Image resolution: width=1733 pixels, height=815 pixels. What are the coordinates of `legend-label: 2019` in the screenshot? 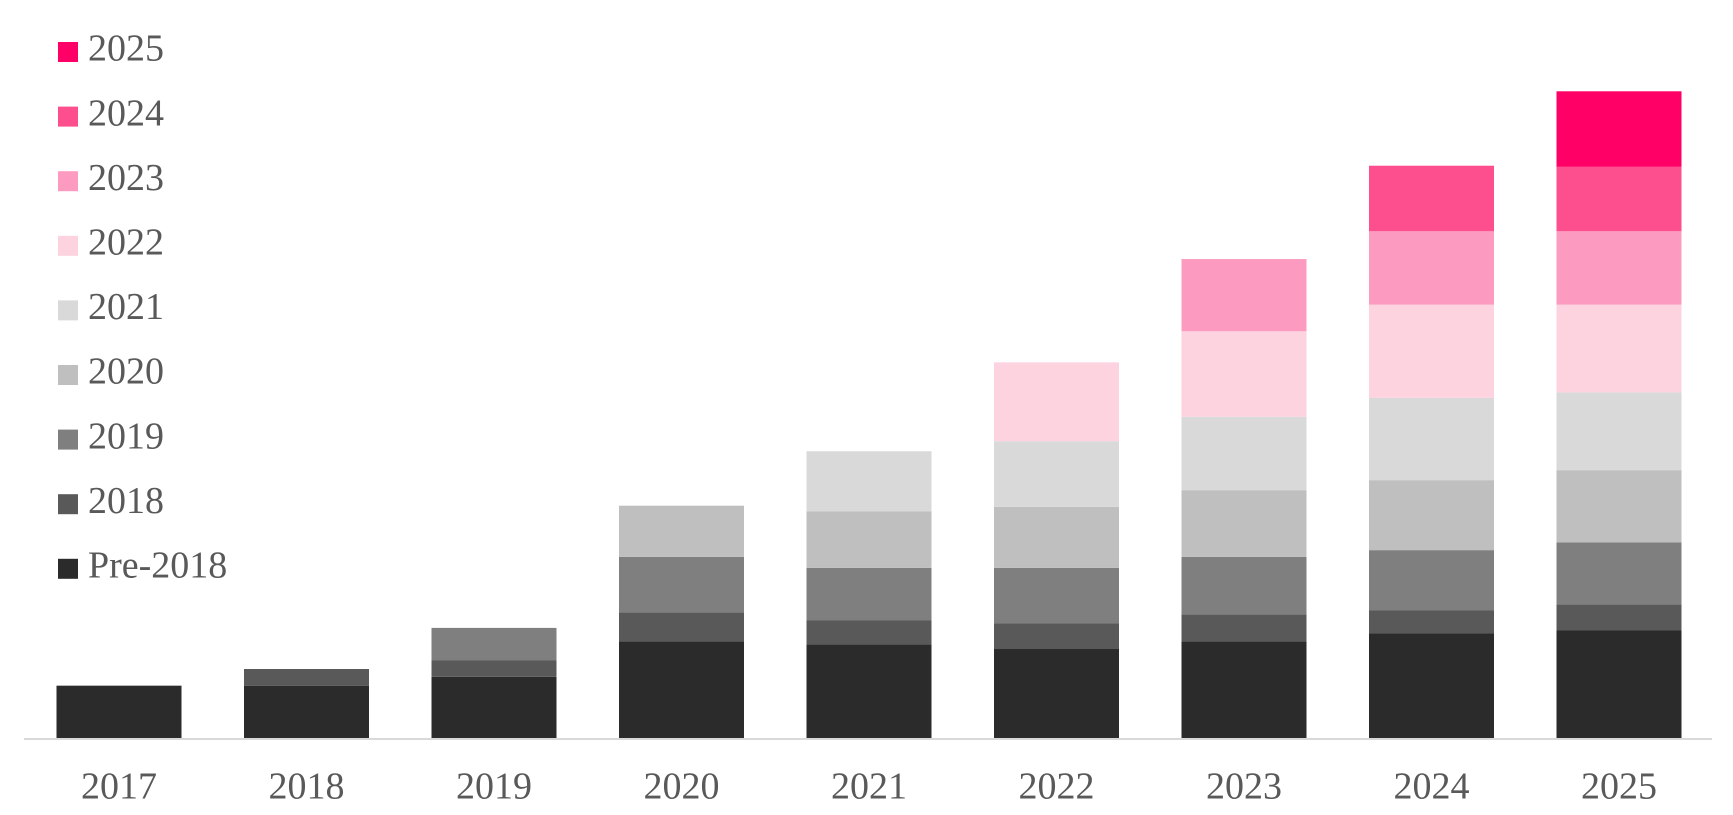 It's located at (126, 436).